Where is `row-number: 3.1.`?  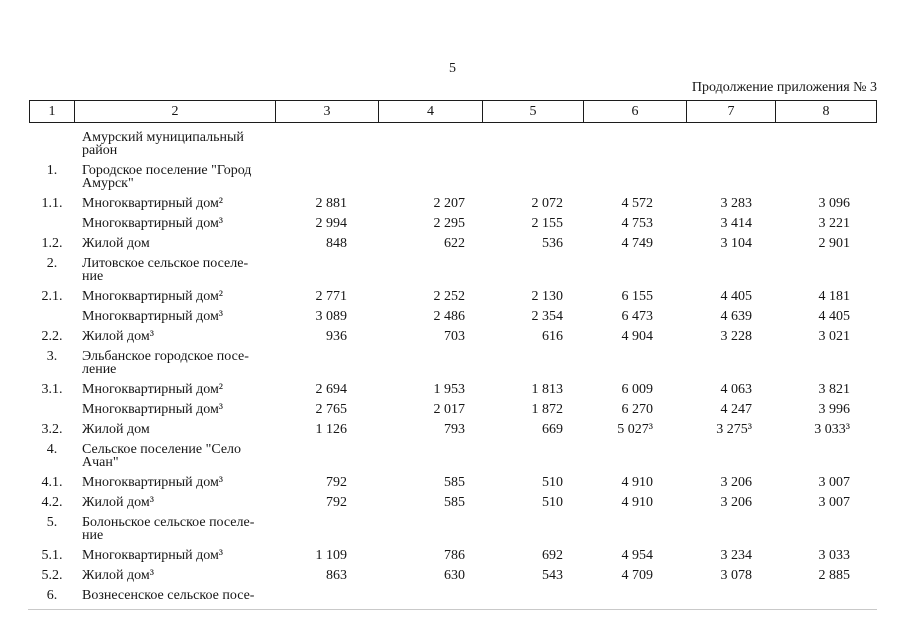 row-number: 3.1. is located at coordinates (52, 389).